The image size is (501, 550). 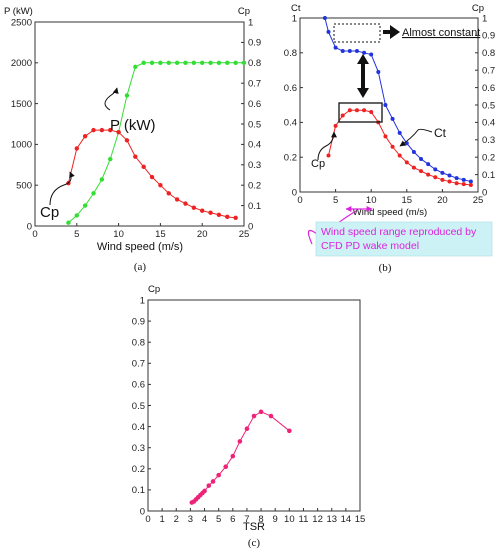 What do you see at coordinates (416, 137) in the screenshot?
I see `chart-b-ct-callout` at bounding box center [416, 137].